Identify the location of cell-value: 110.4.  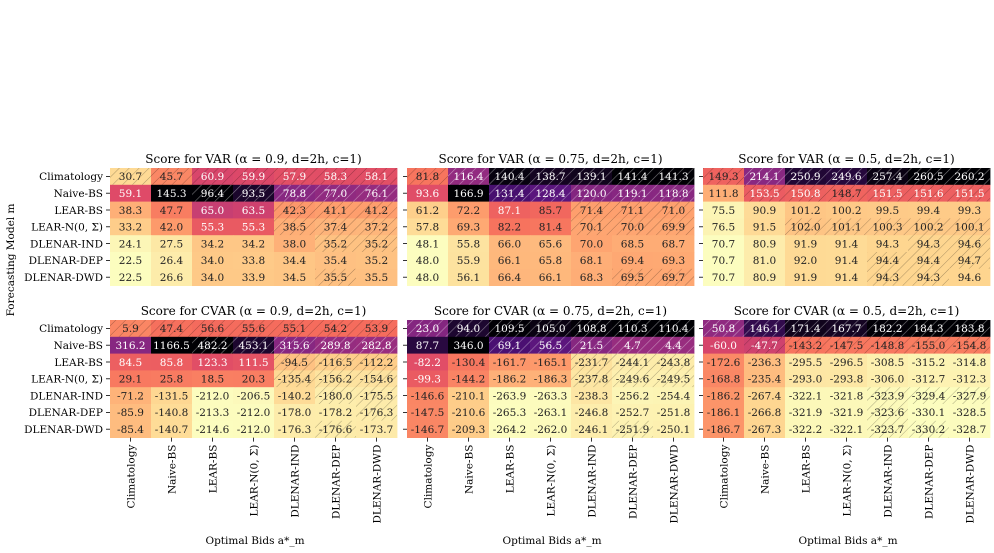
(673, 329).